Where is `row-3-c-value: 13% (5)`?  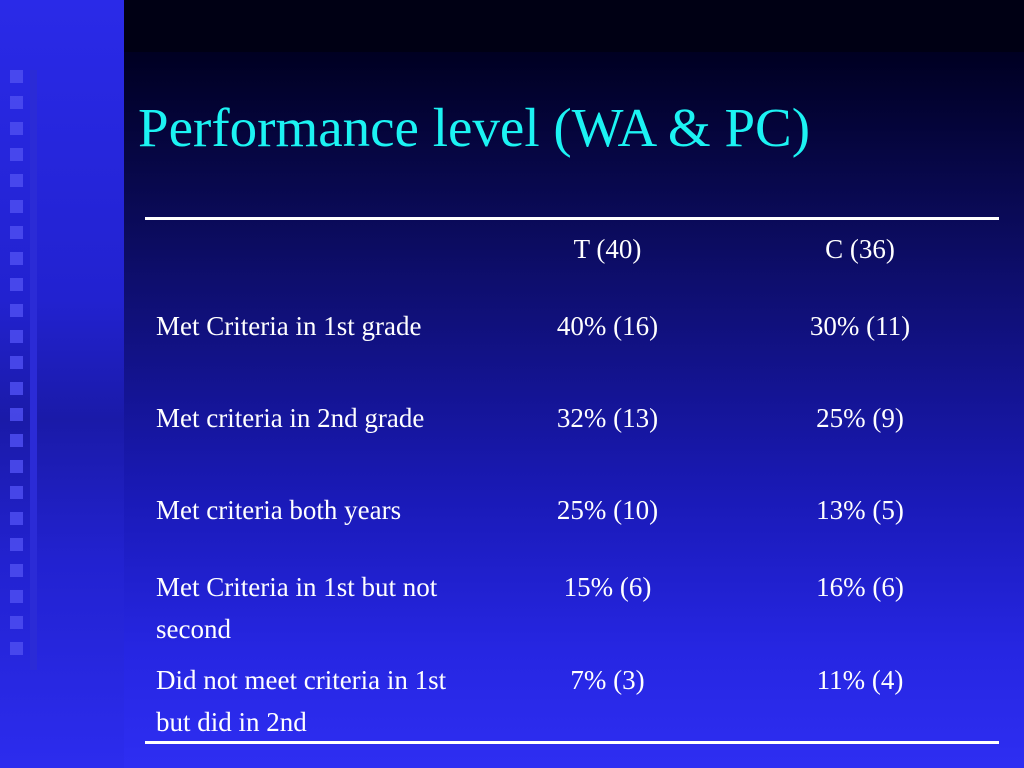
row-3-c-value: 13% (5) is located at coordinates (860, 510).